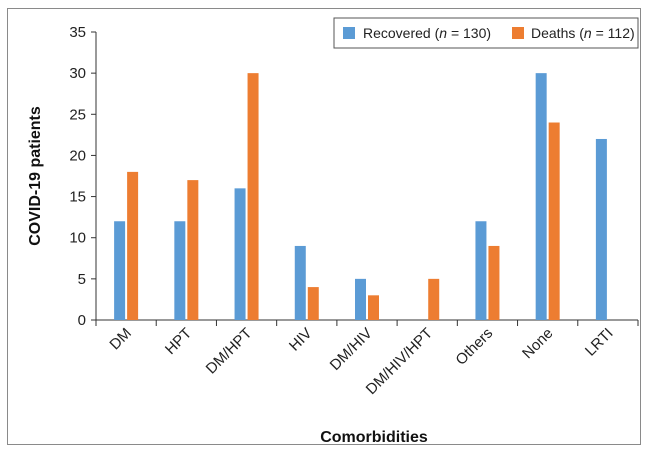 The height and width of the screenshot is (452, 649). I want to click on legend-swatch-deaths, so click(518, 33).